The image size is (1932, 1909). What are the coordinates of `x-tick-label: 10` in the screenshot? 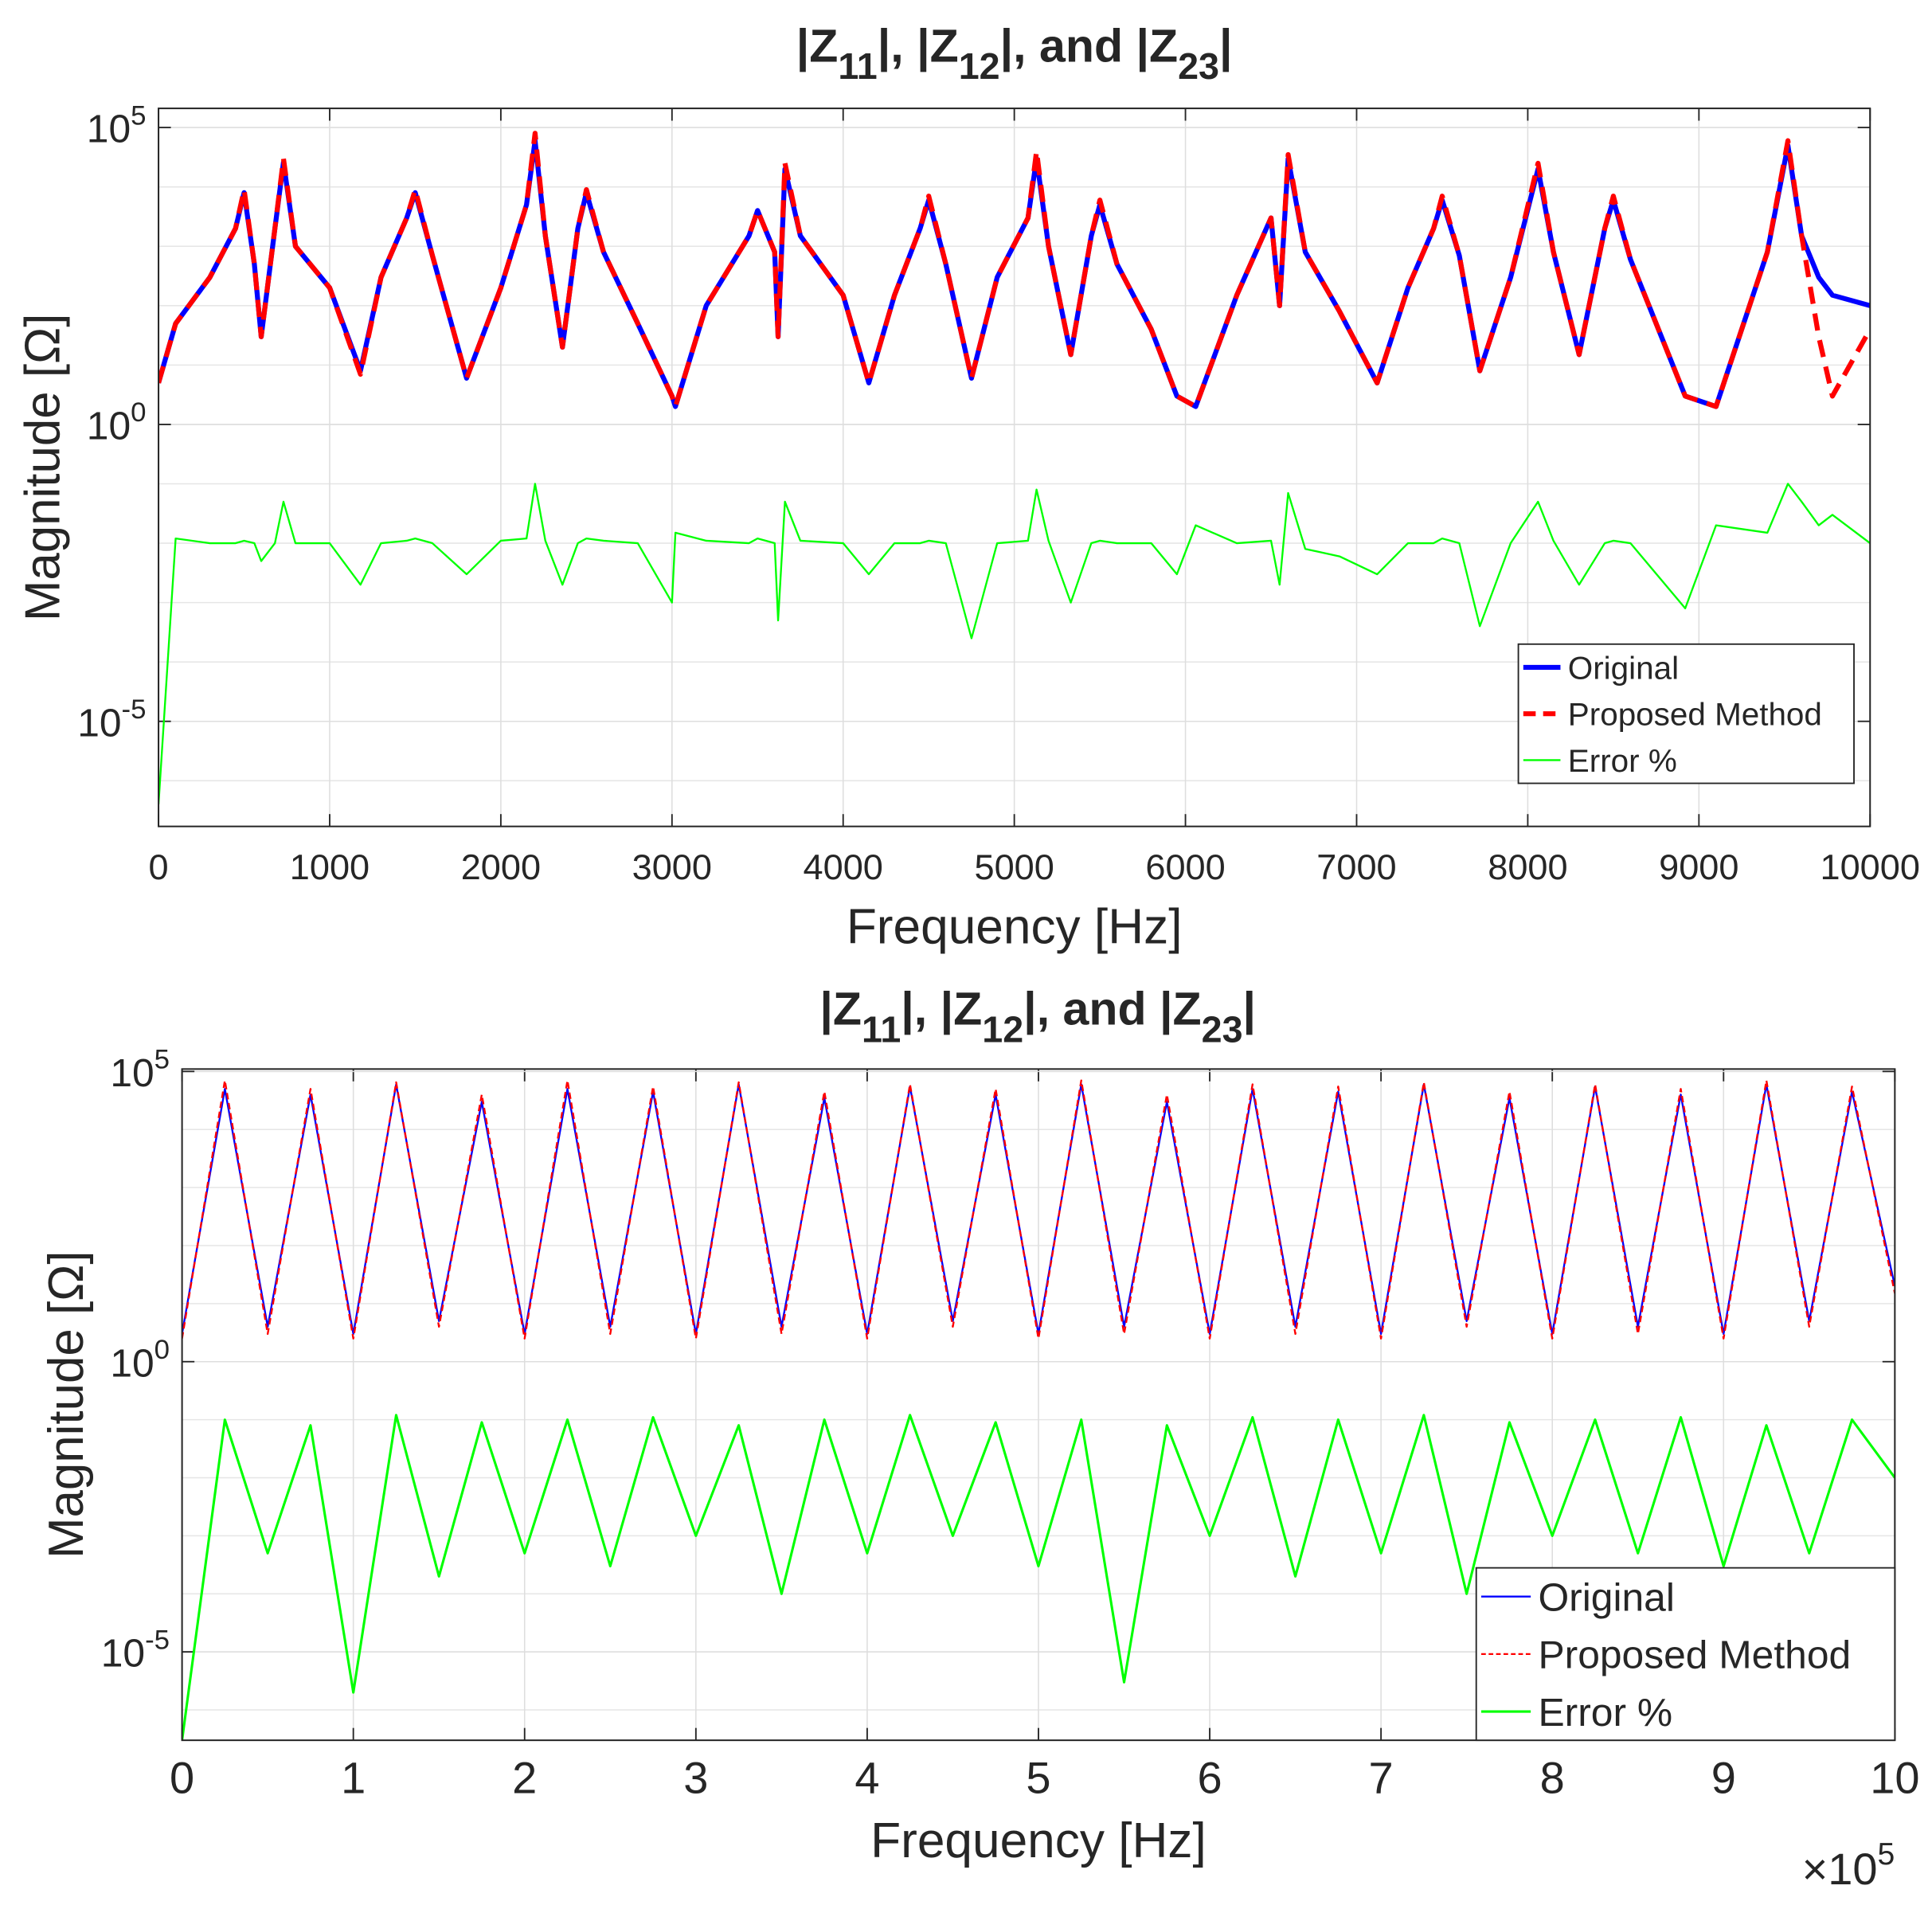 It's located at (1895, 1778).